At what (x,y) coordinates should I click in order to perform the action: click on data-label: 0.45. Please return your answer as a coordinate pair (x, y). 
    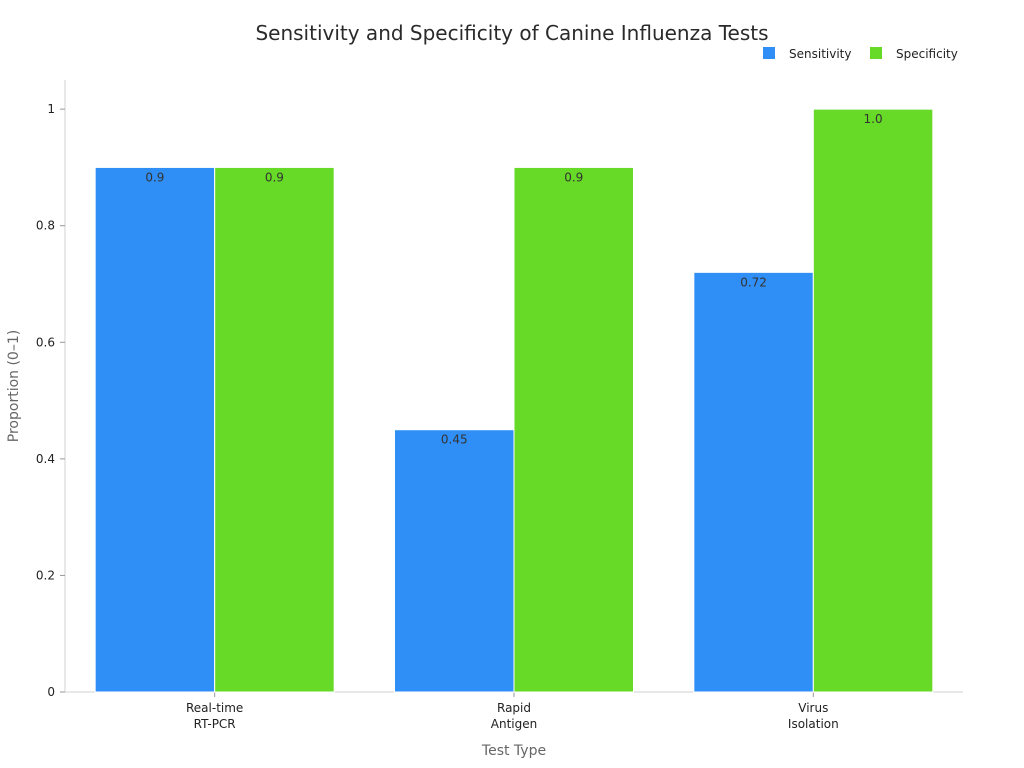
    Looking at the image, I should click on (454, 440).